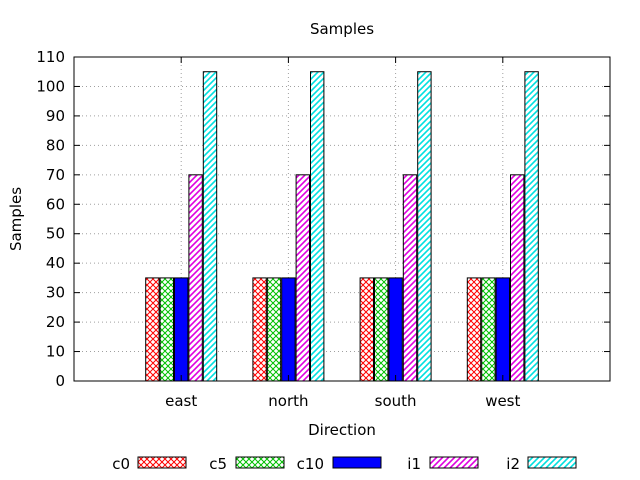 The height and width of the screenshot is (480, 640). What do you see at coordinates (488, 329) in the screenshot?
I see `bar-c5-west` at bounding box center [488, 329].